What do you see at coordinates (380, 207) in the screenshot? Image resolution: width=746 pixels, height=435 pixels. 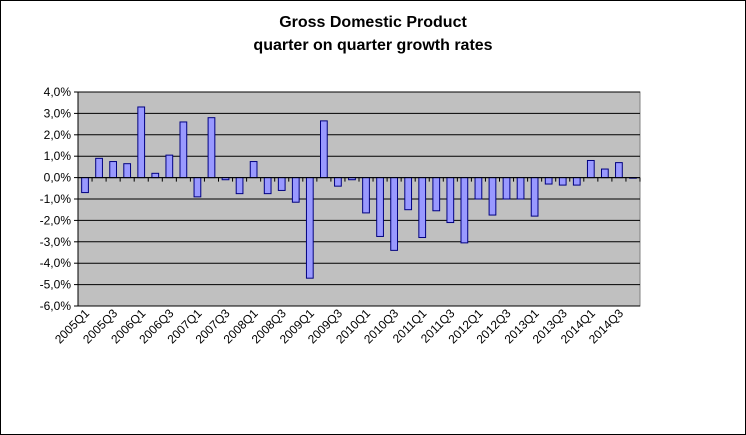 I see `bar-2010Q2` at bounding box center [380, 207].